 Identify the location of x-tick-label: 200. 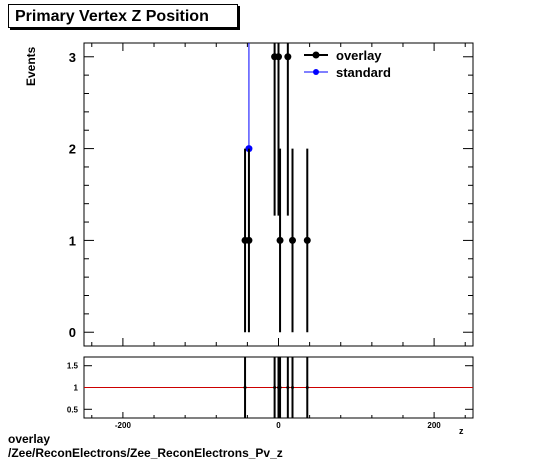
(434, 425).